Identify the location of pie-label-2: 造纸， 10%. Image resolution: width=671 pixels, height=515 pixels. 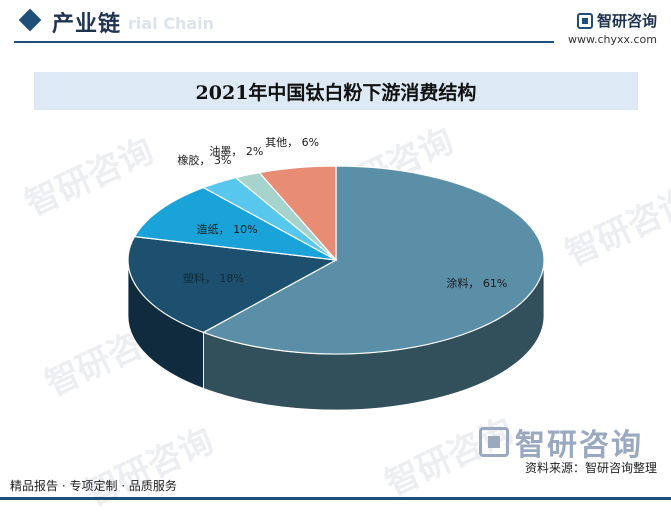
(227, 229).